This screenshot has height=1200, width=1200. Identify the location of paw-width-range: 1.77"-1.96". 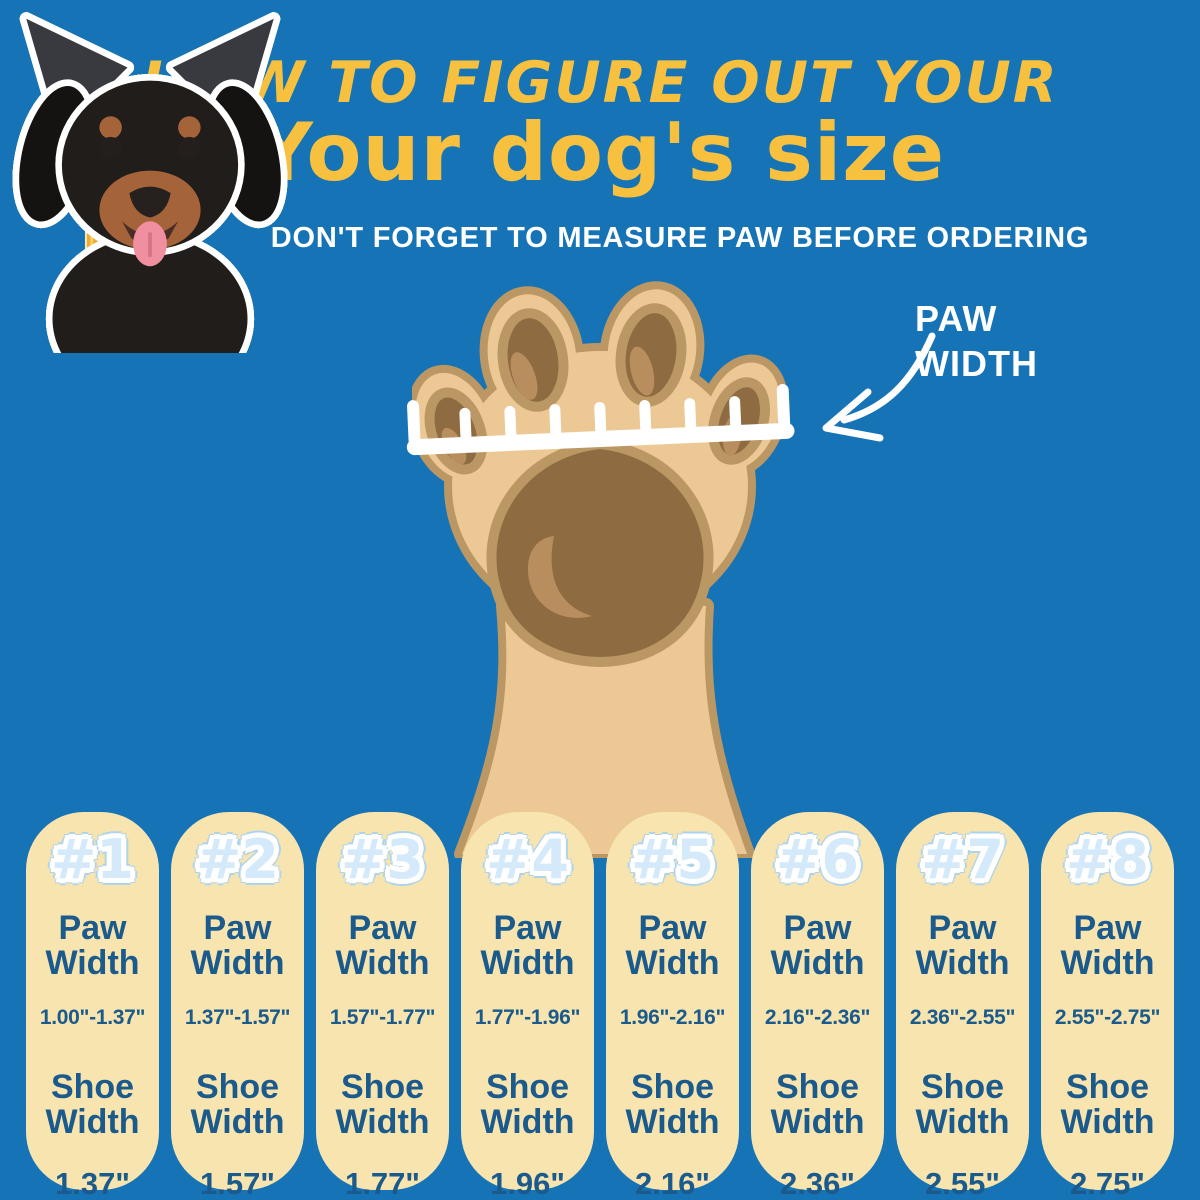
(527, 1018).